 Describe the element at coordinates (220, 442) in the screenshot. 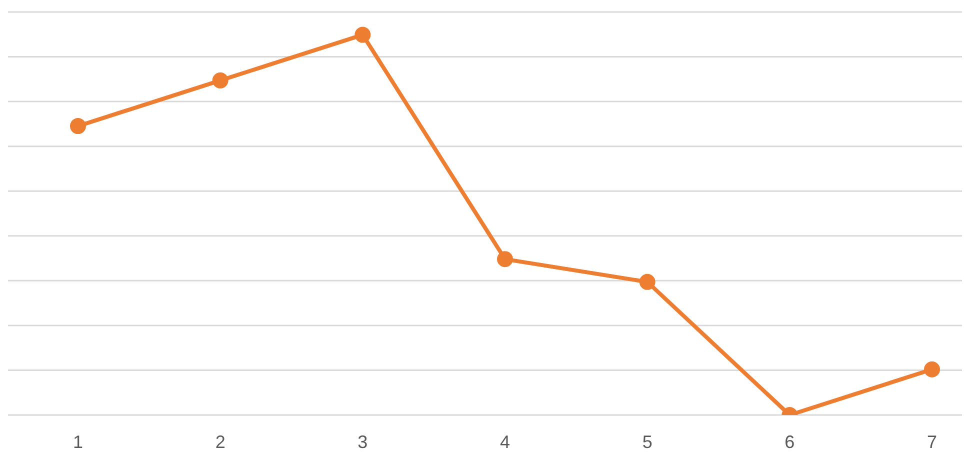

I see `x-tick-label: 2` at that location.